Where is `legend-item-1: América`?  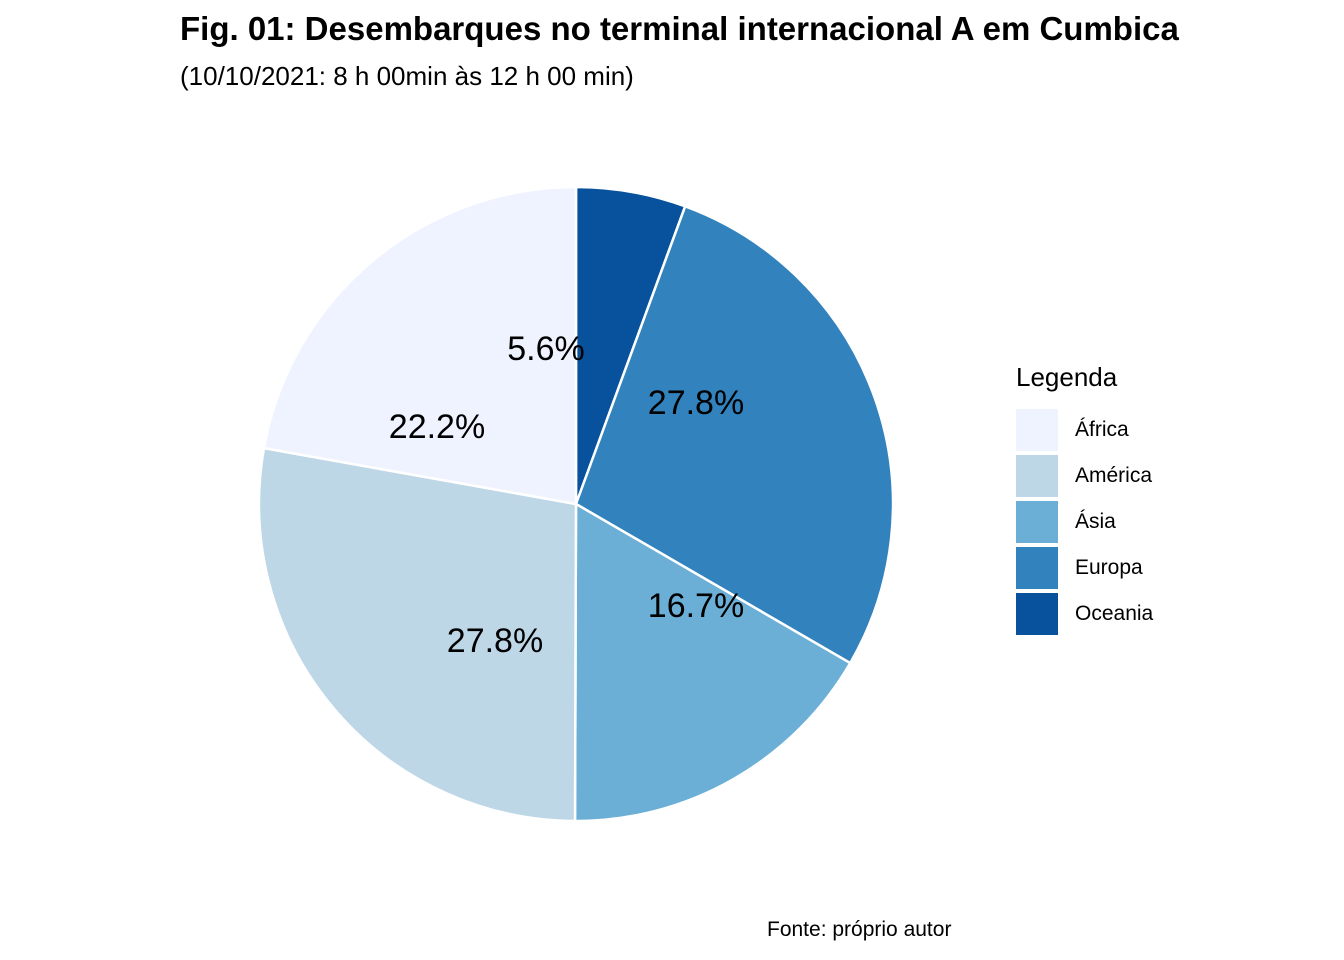
legend-item-1: América is located at coordinates (1084, 476).